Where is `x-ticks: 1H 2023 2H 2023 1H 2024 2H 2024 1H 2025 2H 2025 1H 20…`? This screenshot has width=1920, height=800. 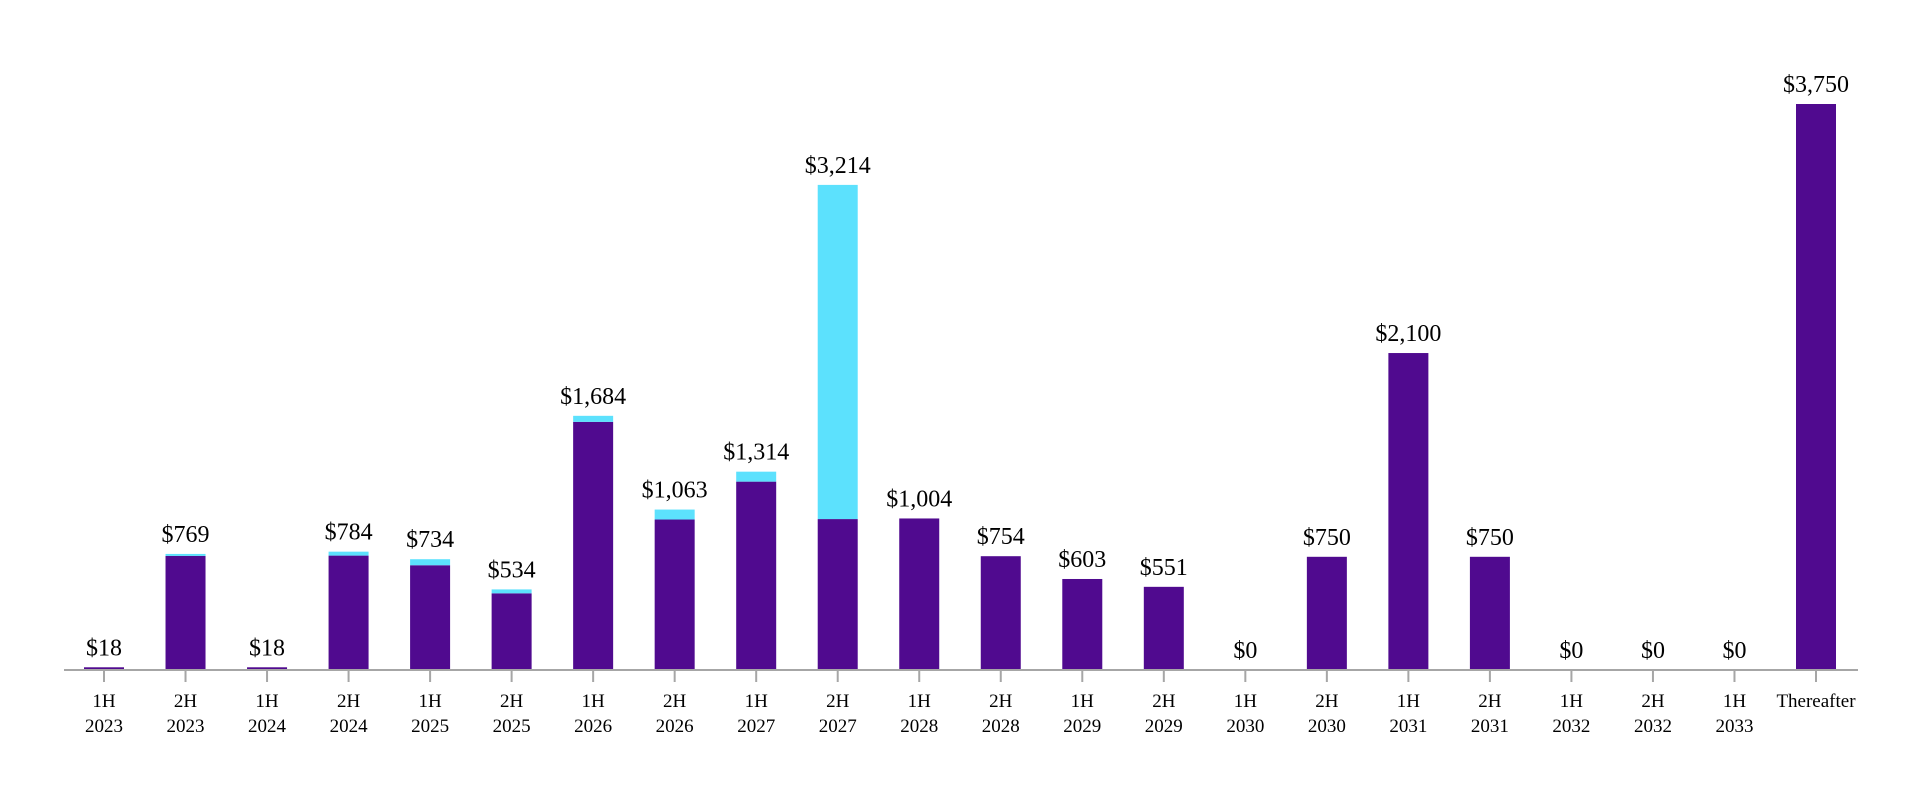
x-ticks: 1H 2023 2H 2023 1H 2024 2H 2024 1H 2025 2H 2025 1H 20… is located at coordinates (970, 703).